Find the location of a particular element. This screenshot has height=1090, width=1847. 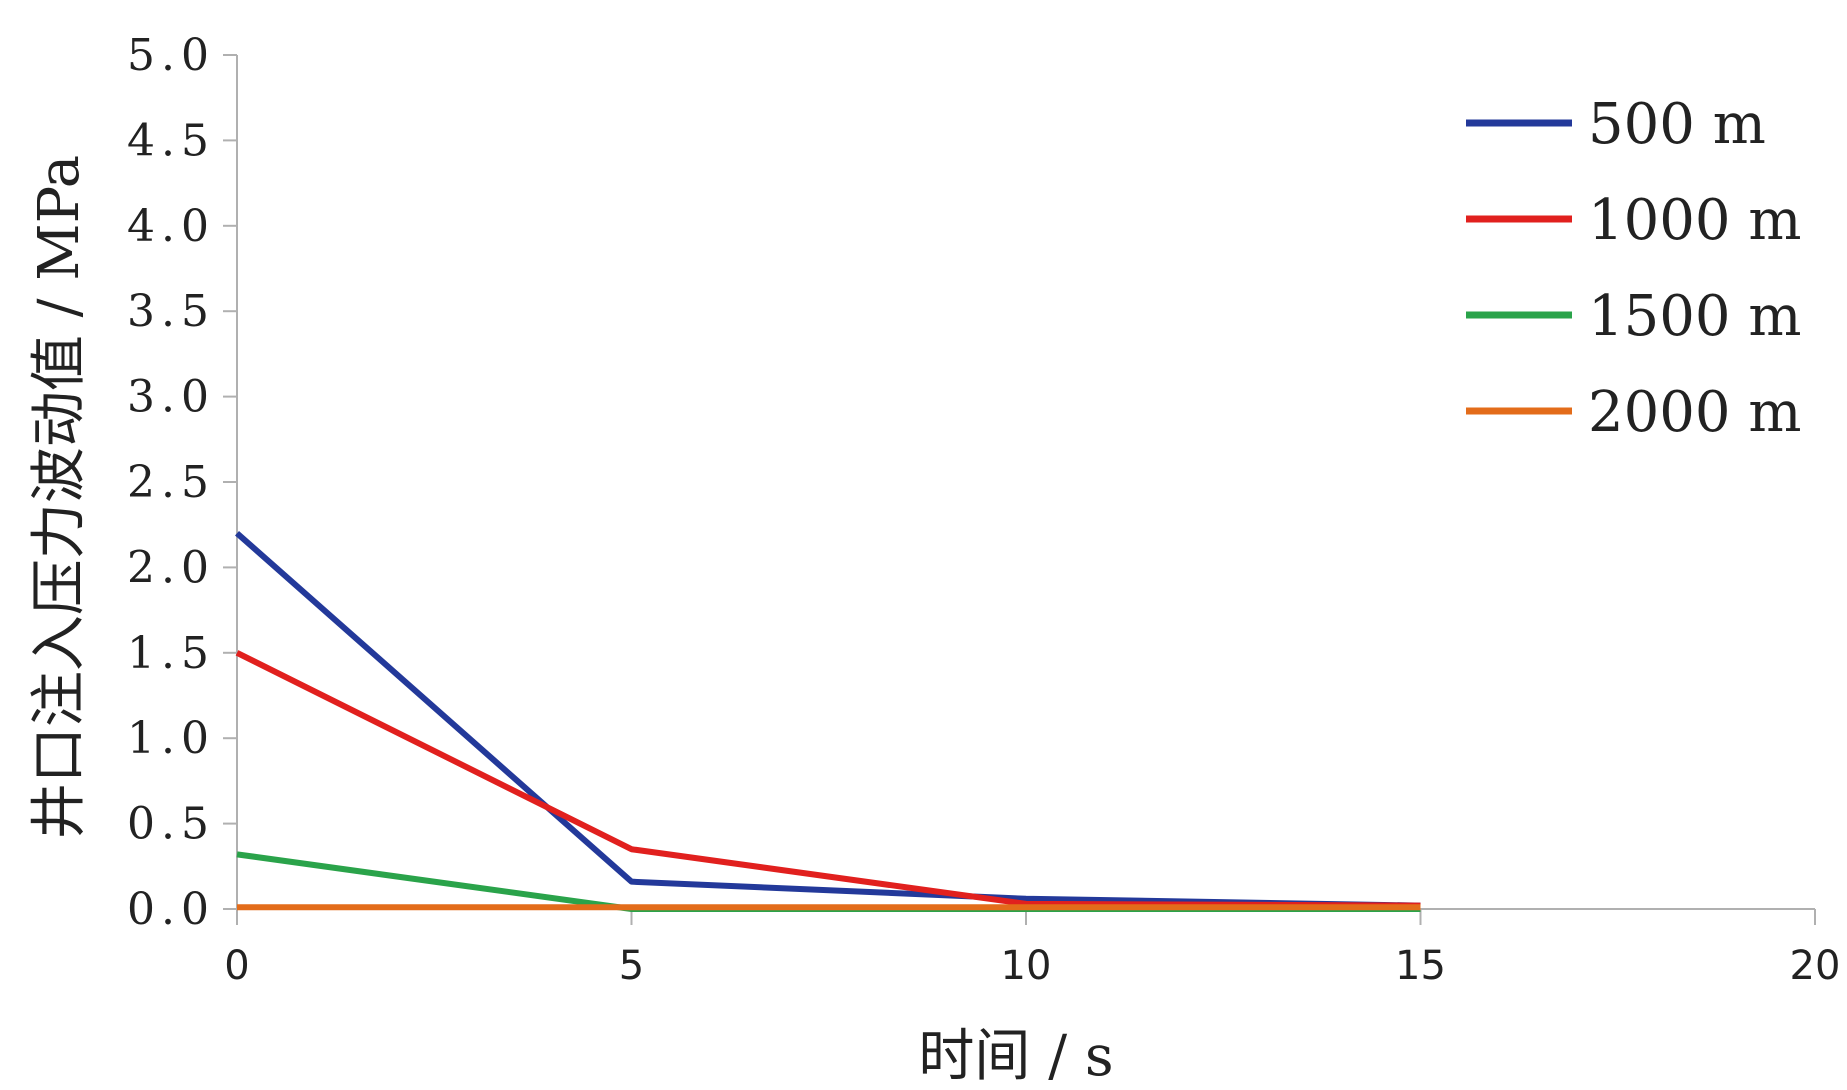

x-axis-ticks: 0 5 10 15 20 is located at coordinates (1032, 949).